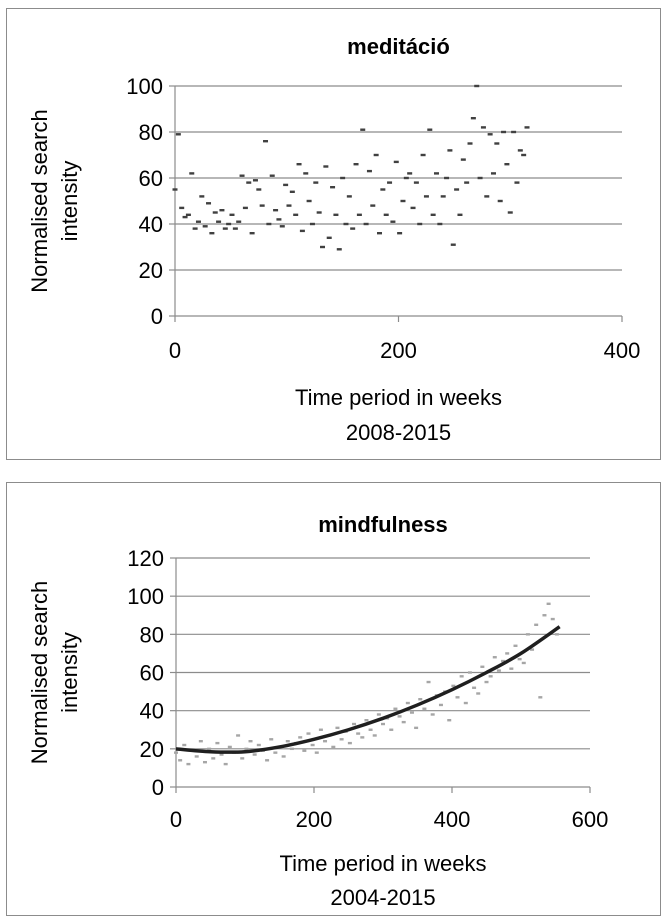  What do you see at coordinates (398, 432) in the screenshot?
I see `x-axis-sublabel: 2008-2015` at bounding box center [398, 432].